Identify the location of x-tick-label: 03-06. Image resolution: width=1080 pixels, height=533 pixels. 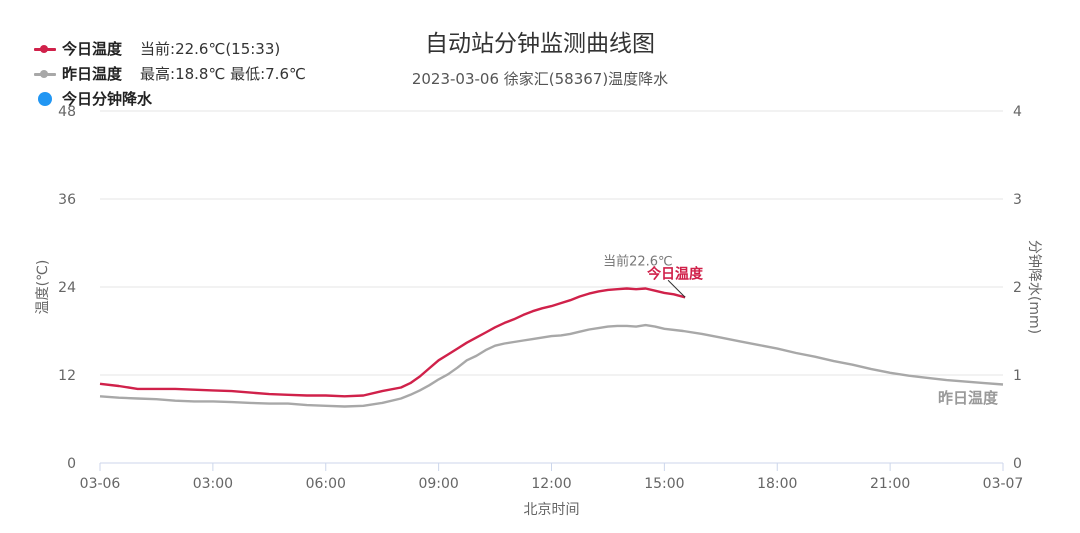
(100, 484).